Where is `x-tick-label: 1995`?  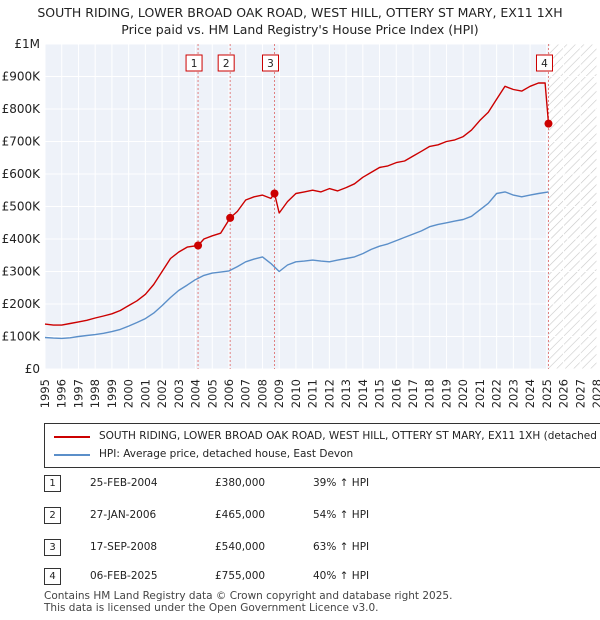 x-tick-label: 1995 is located at coordinates (45, 393).